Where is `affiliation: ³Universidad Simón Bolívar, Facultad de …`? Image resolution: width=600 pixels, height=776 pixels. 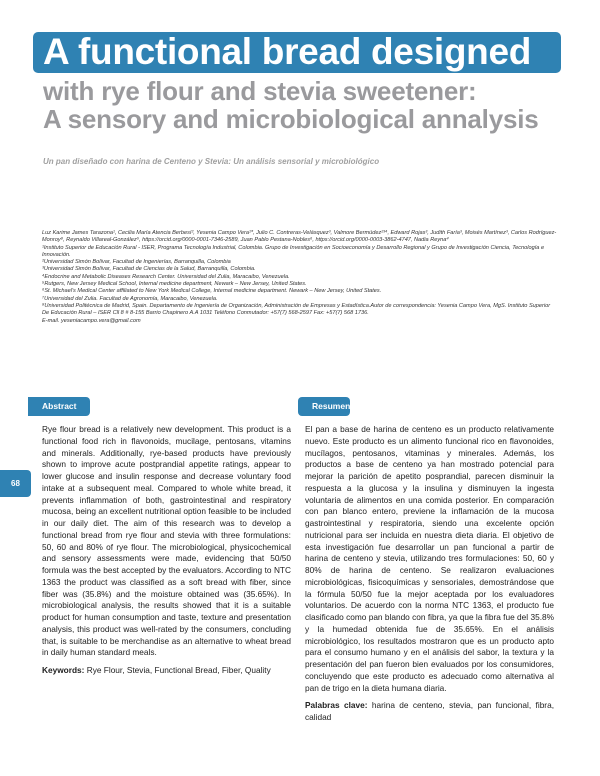
affiliation: ³Universidad Simón Bolívar, Facultad de … is located at coordinates (149, 269).